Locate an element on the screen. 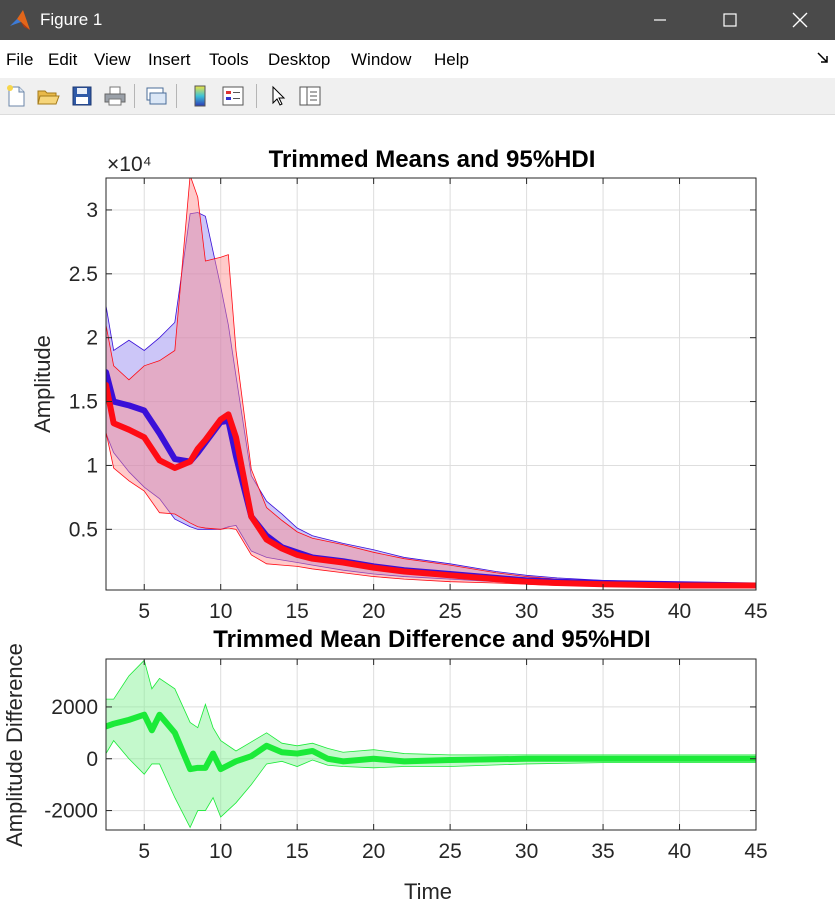  bottom-chart-title: Trimmed Mean Difference and 95%HDI is located at coordinates (431, 639).